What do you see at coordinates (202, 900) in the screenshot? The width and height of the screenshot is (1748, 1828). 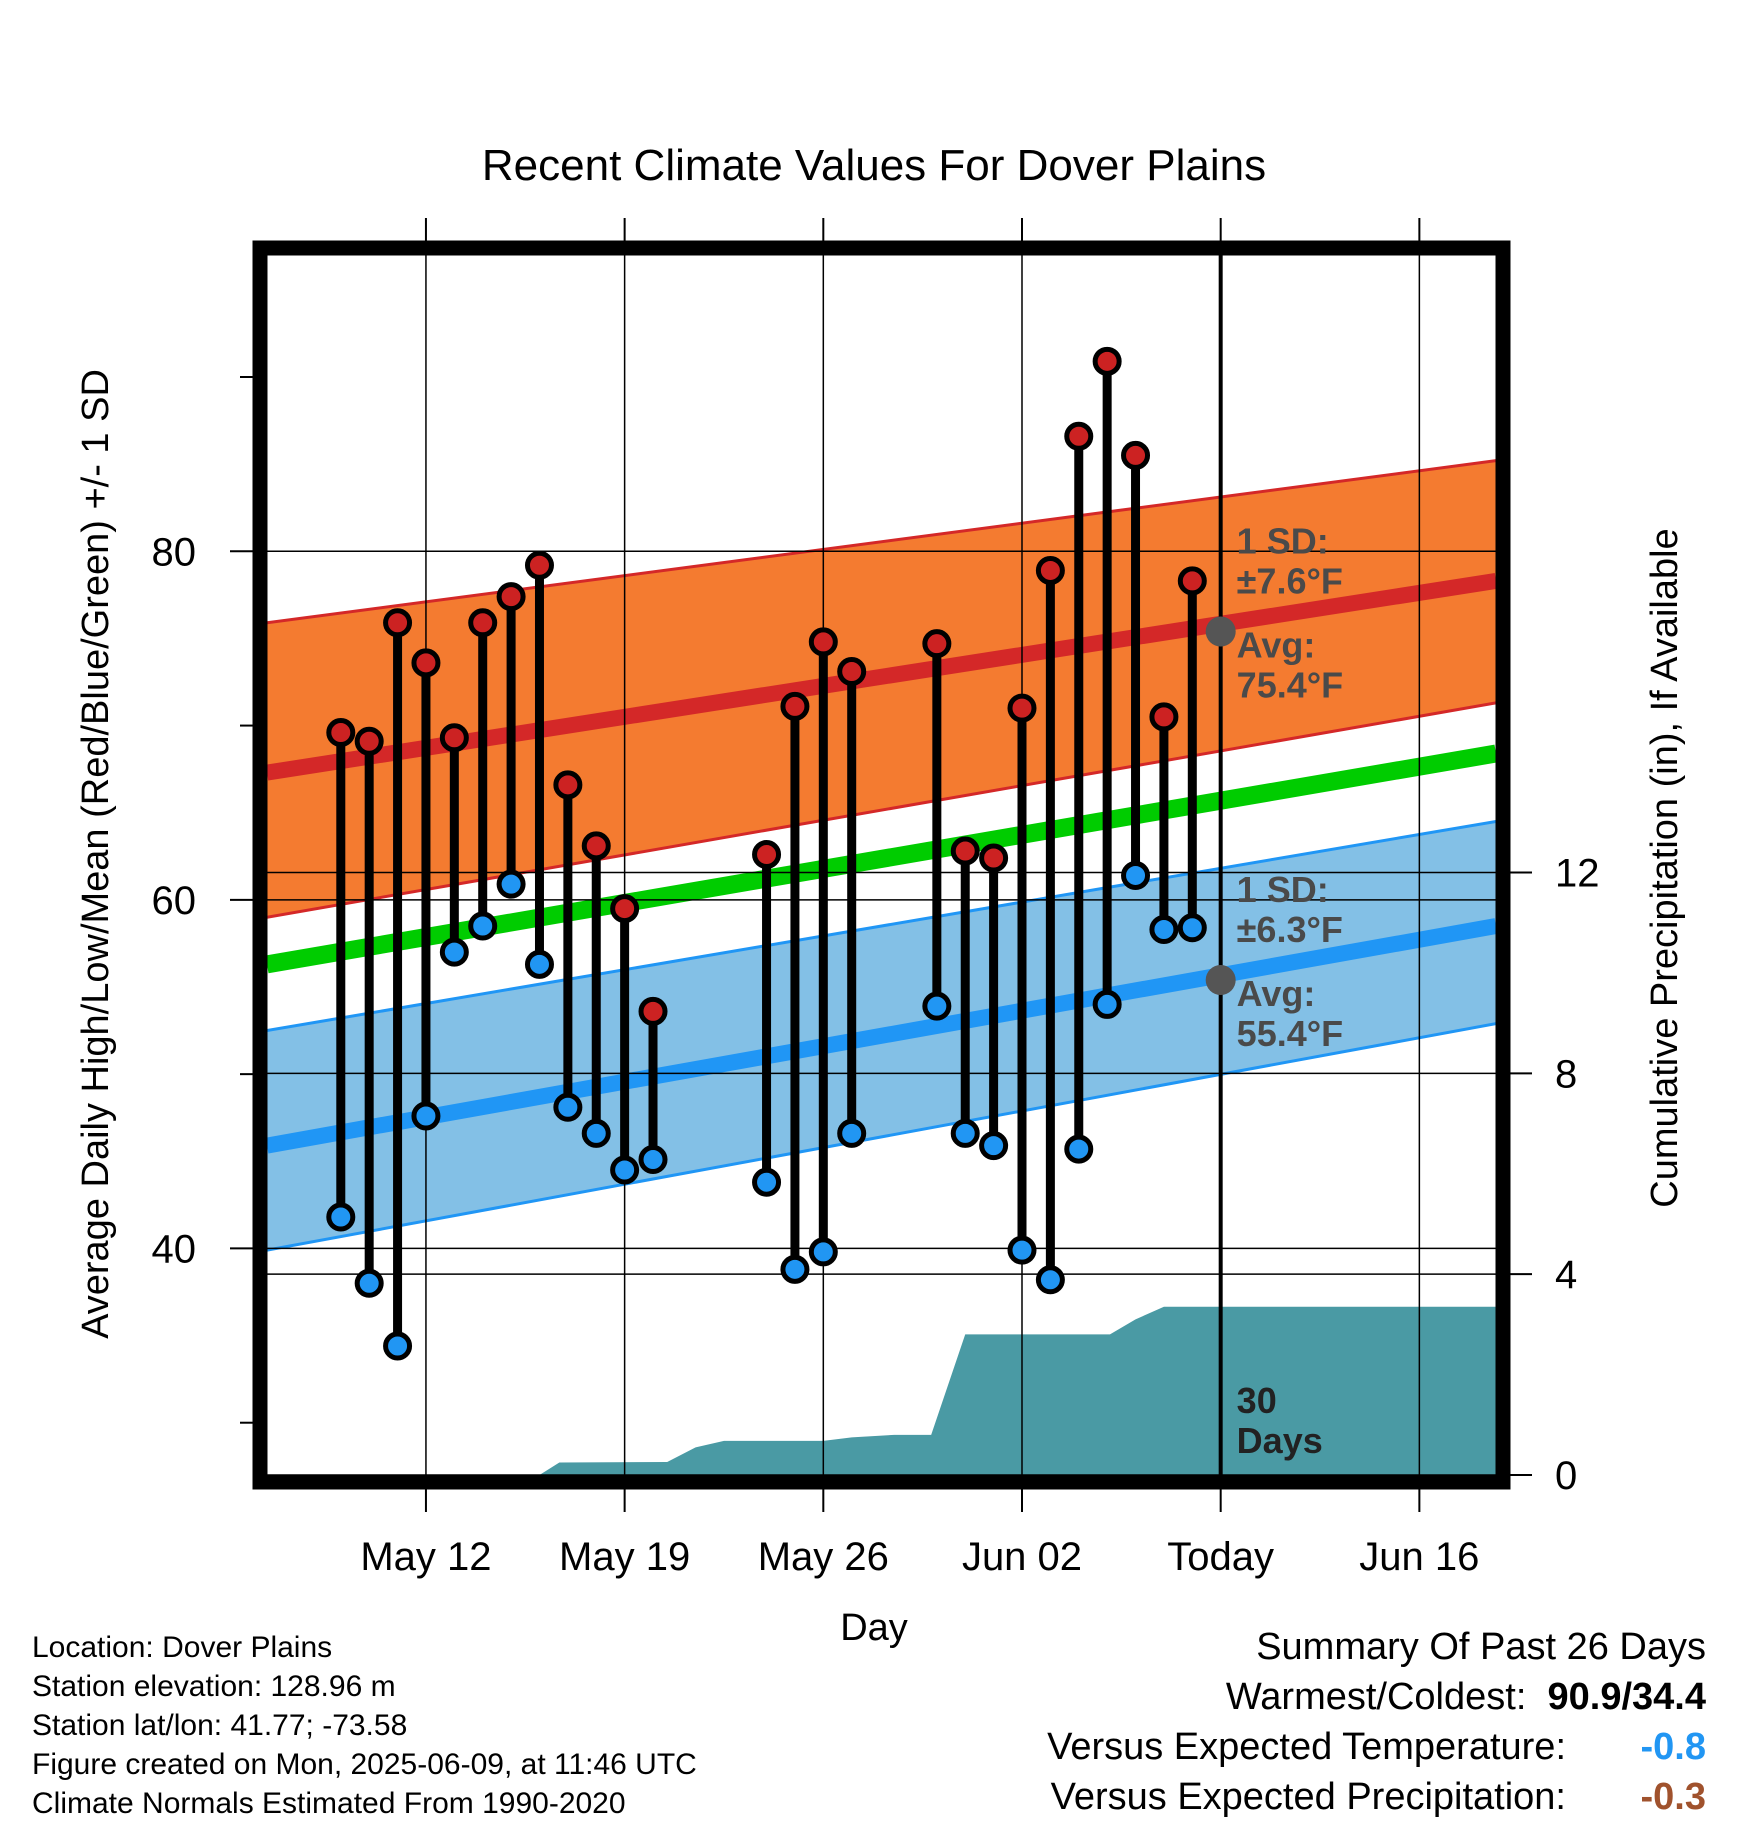 I see `y-axis-left: 40 60 80` at bounding box center [202, 900].